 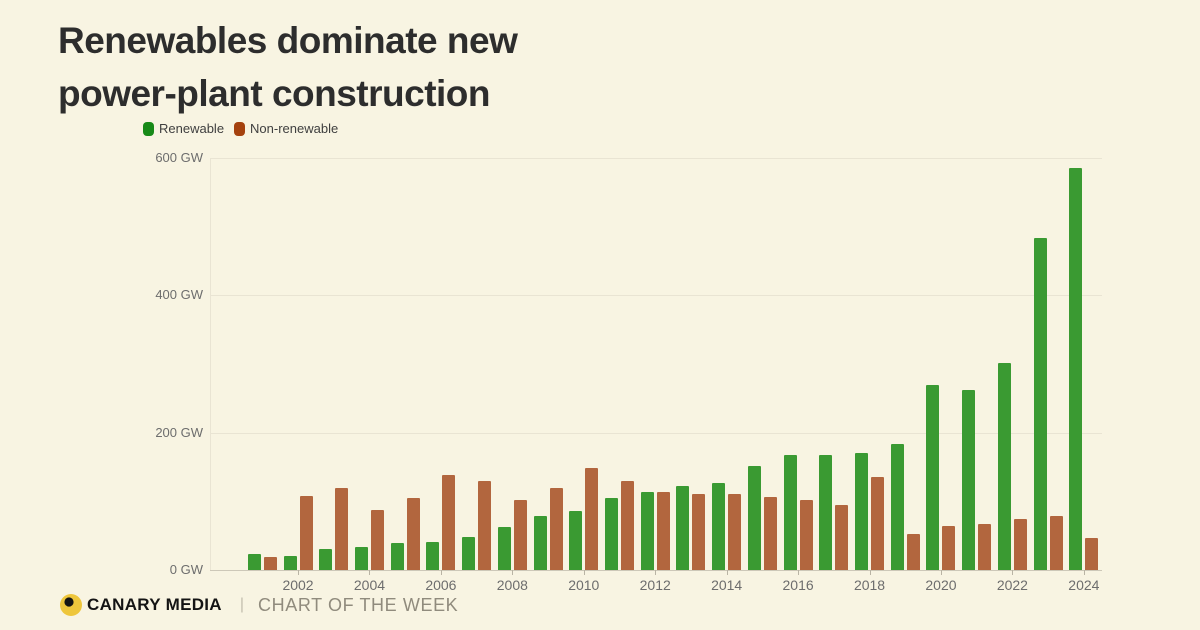 I want to click on bar-non-renewable-2005, so click(x=413, y=533).